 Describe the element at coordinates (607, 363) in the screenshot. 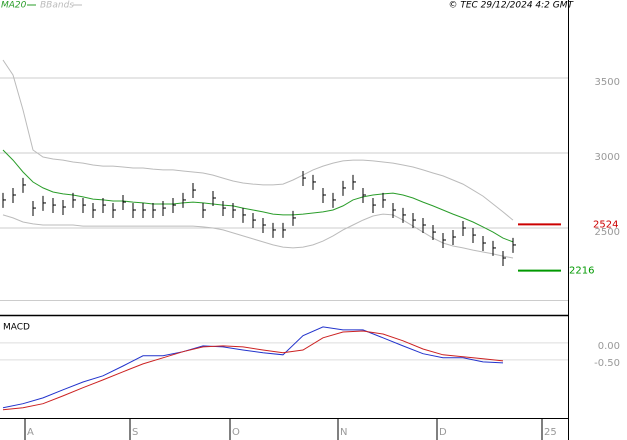

I see `y-tick-label: -0.50` at that location.